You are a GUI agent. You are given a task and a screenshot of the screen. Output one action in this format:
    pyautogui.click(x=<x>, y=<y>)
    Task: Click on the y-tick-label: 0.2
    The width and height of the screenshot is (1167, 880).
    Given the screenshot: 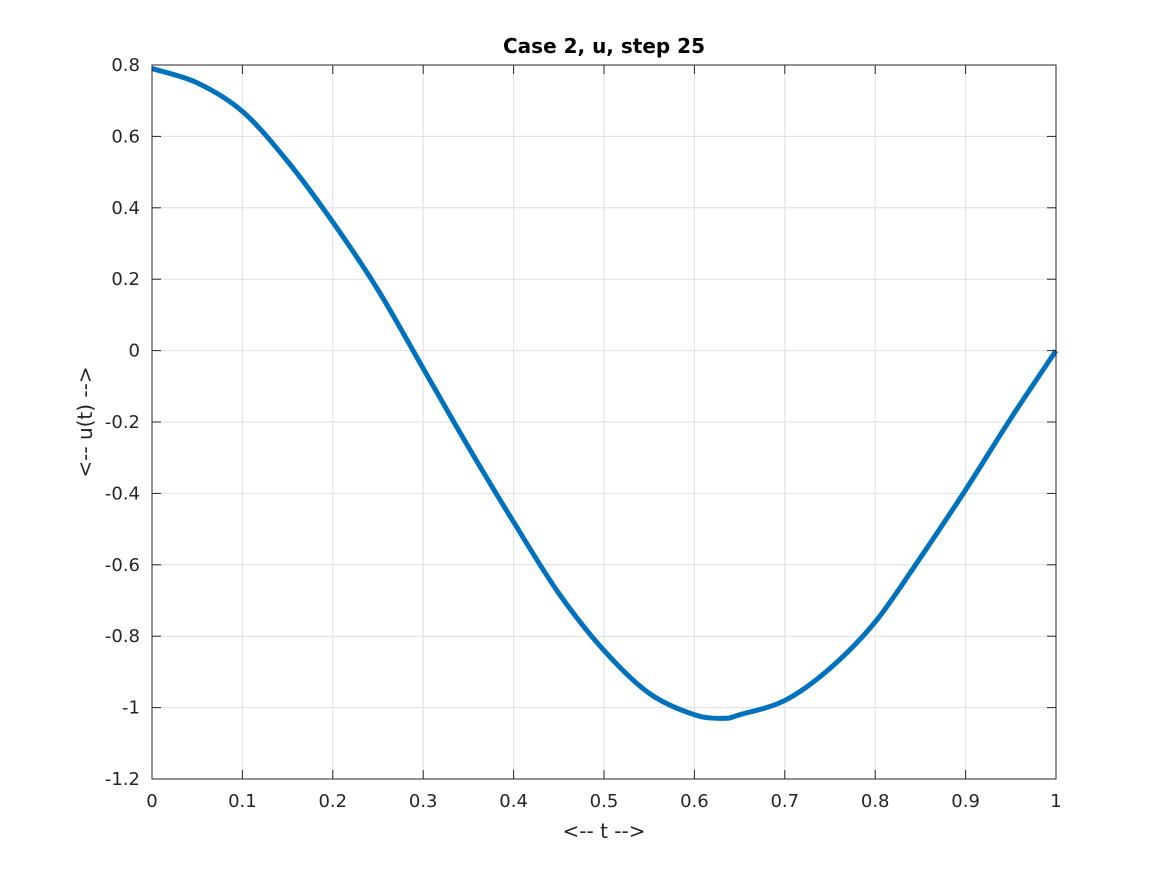 What is the action you would take?
    pyautogui.click(x=125, y=279)
    